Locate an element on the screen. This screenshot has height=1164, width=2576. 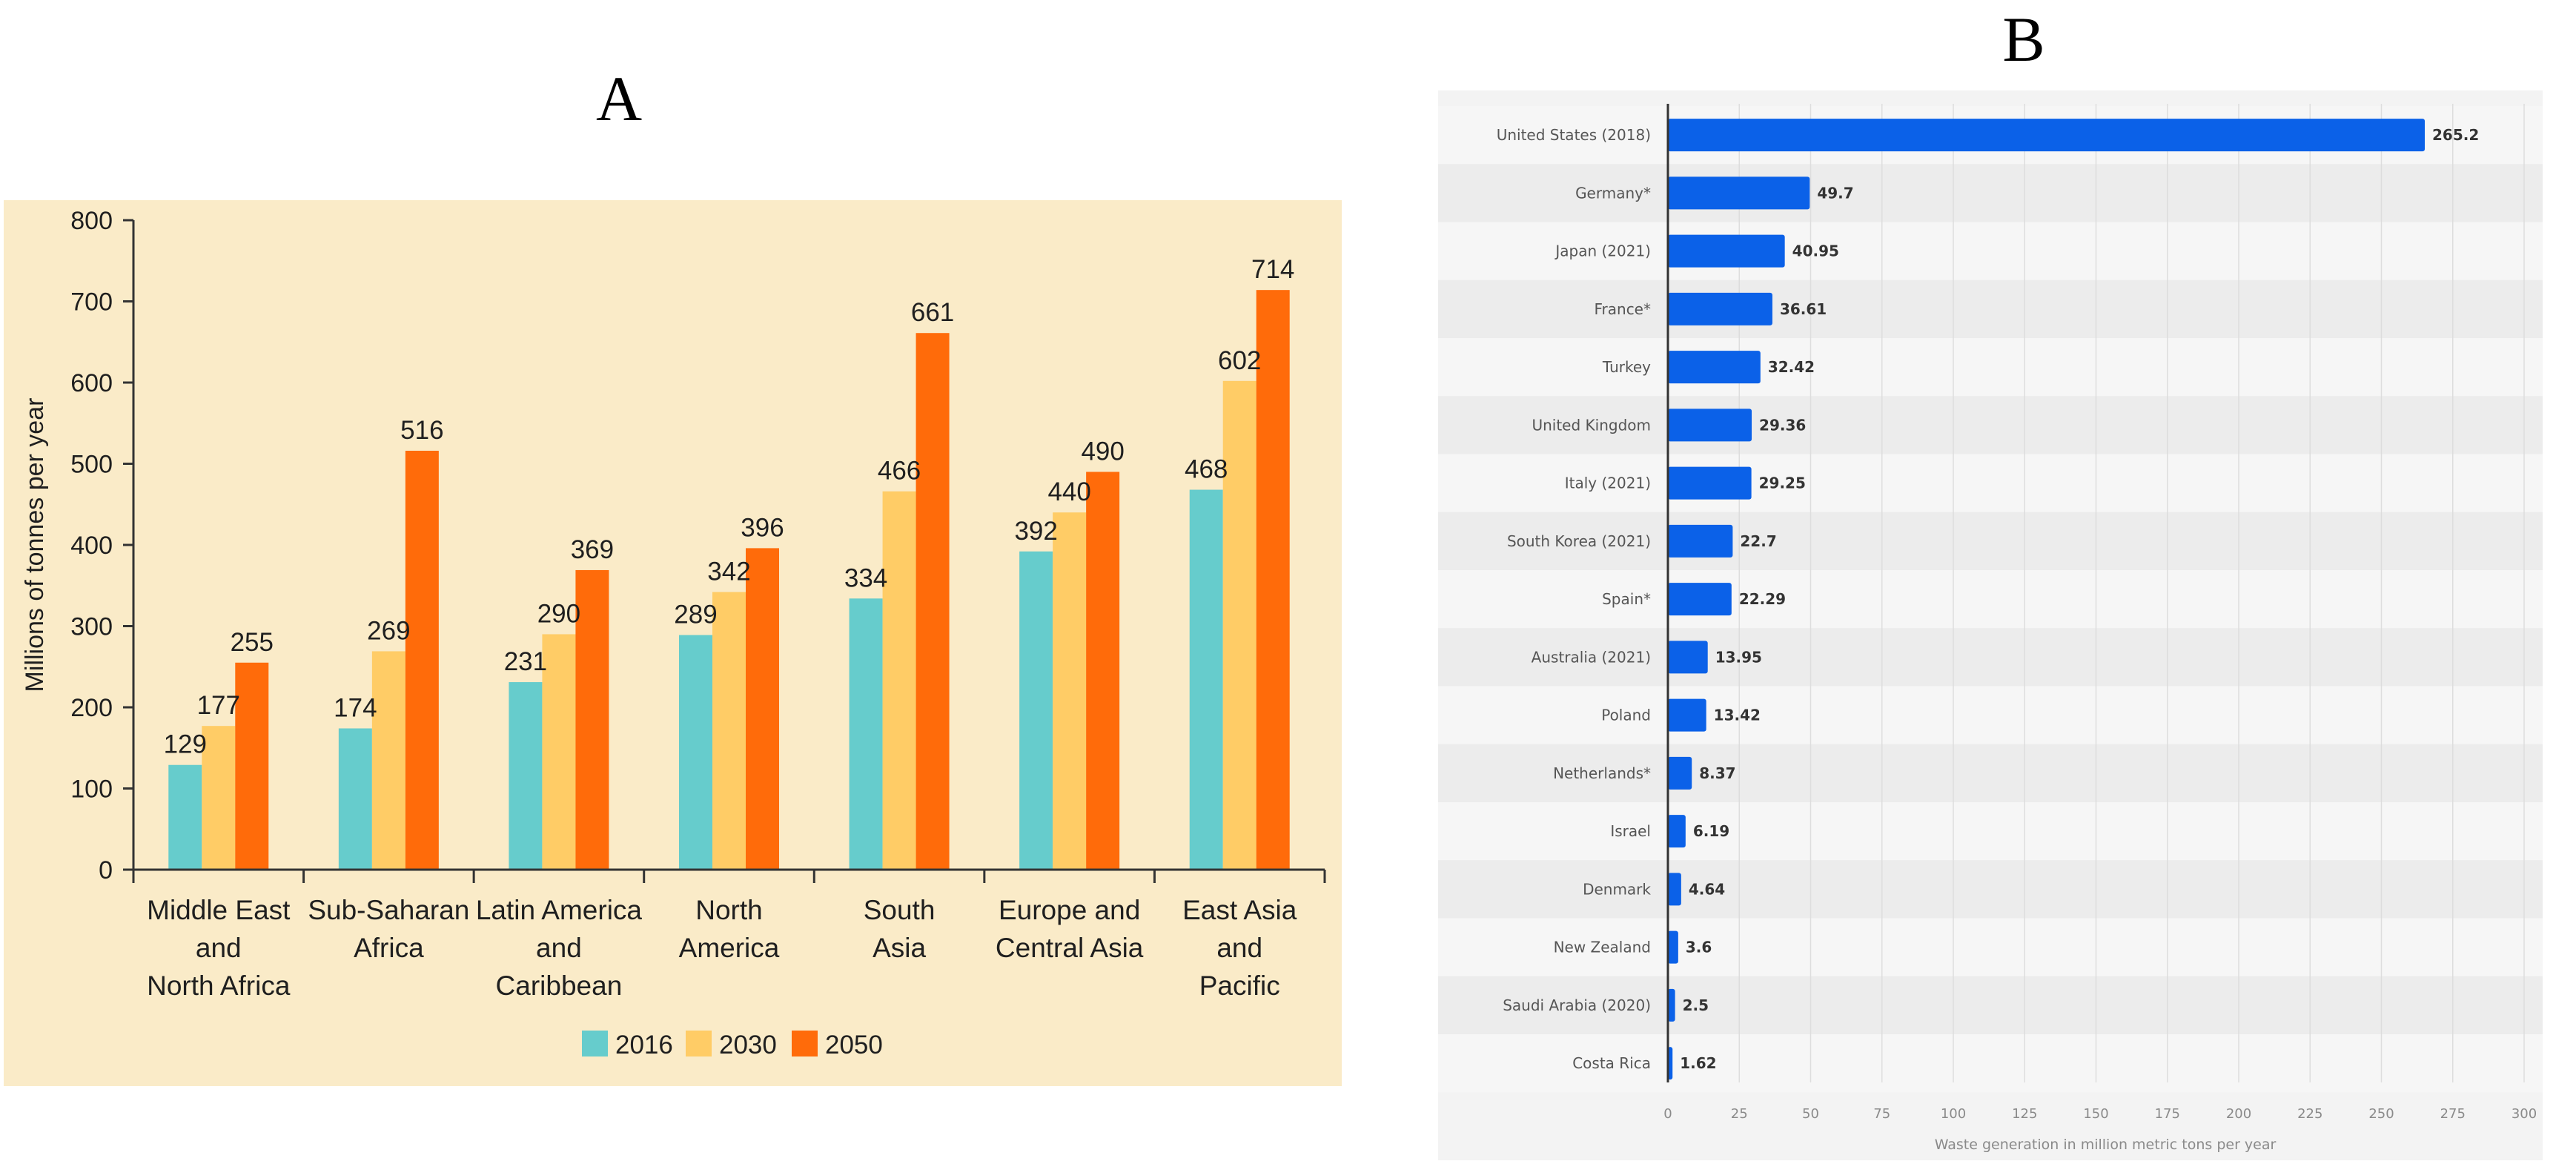
category-label: Africa is located at coordinates (389, 948).